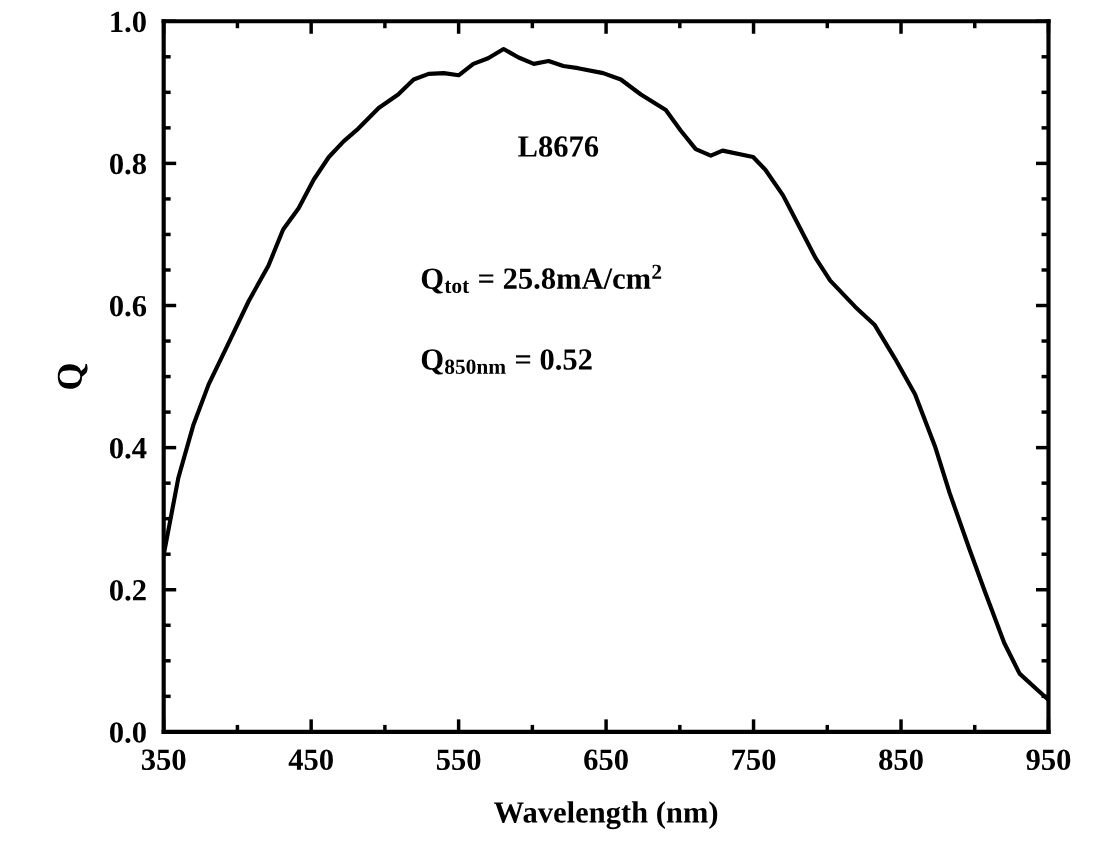  I want to click on y-tick-label: 1.0, so click(128, 22).